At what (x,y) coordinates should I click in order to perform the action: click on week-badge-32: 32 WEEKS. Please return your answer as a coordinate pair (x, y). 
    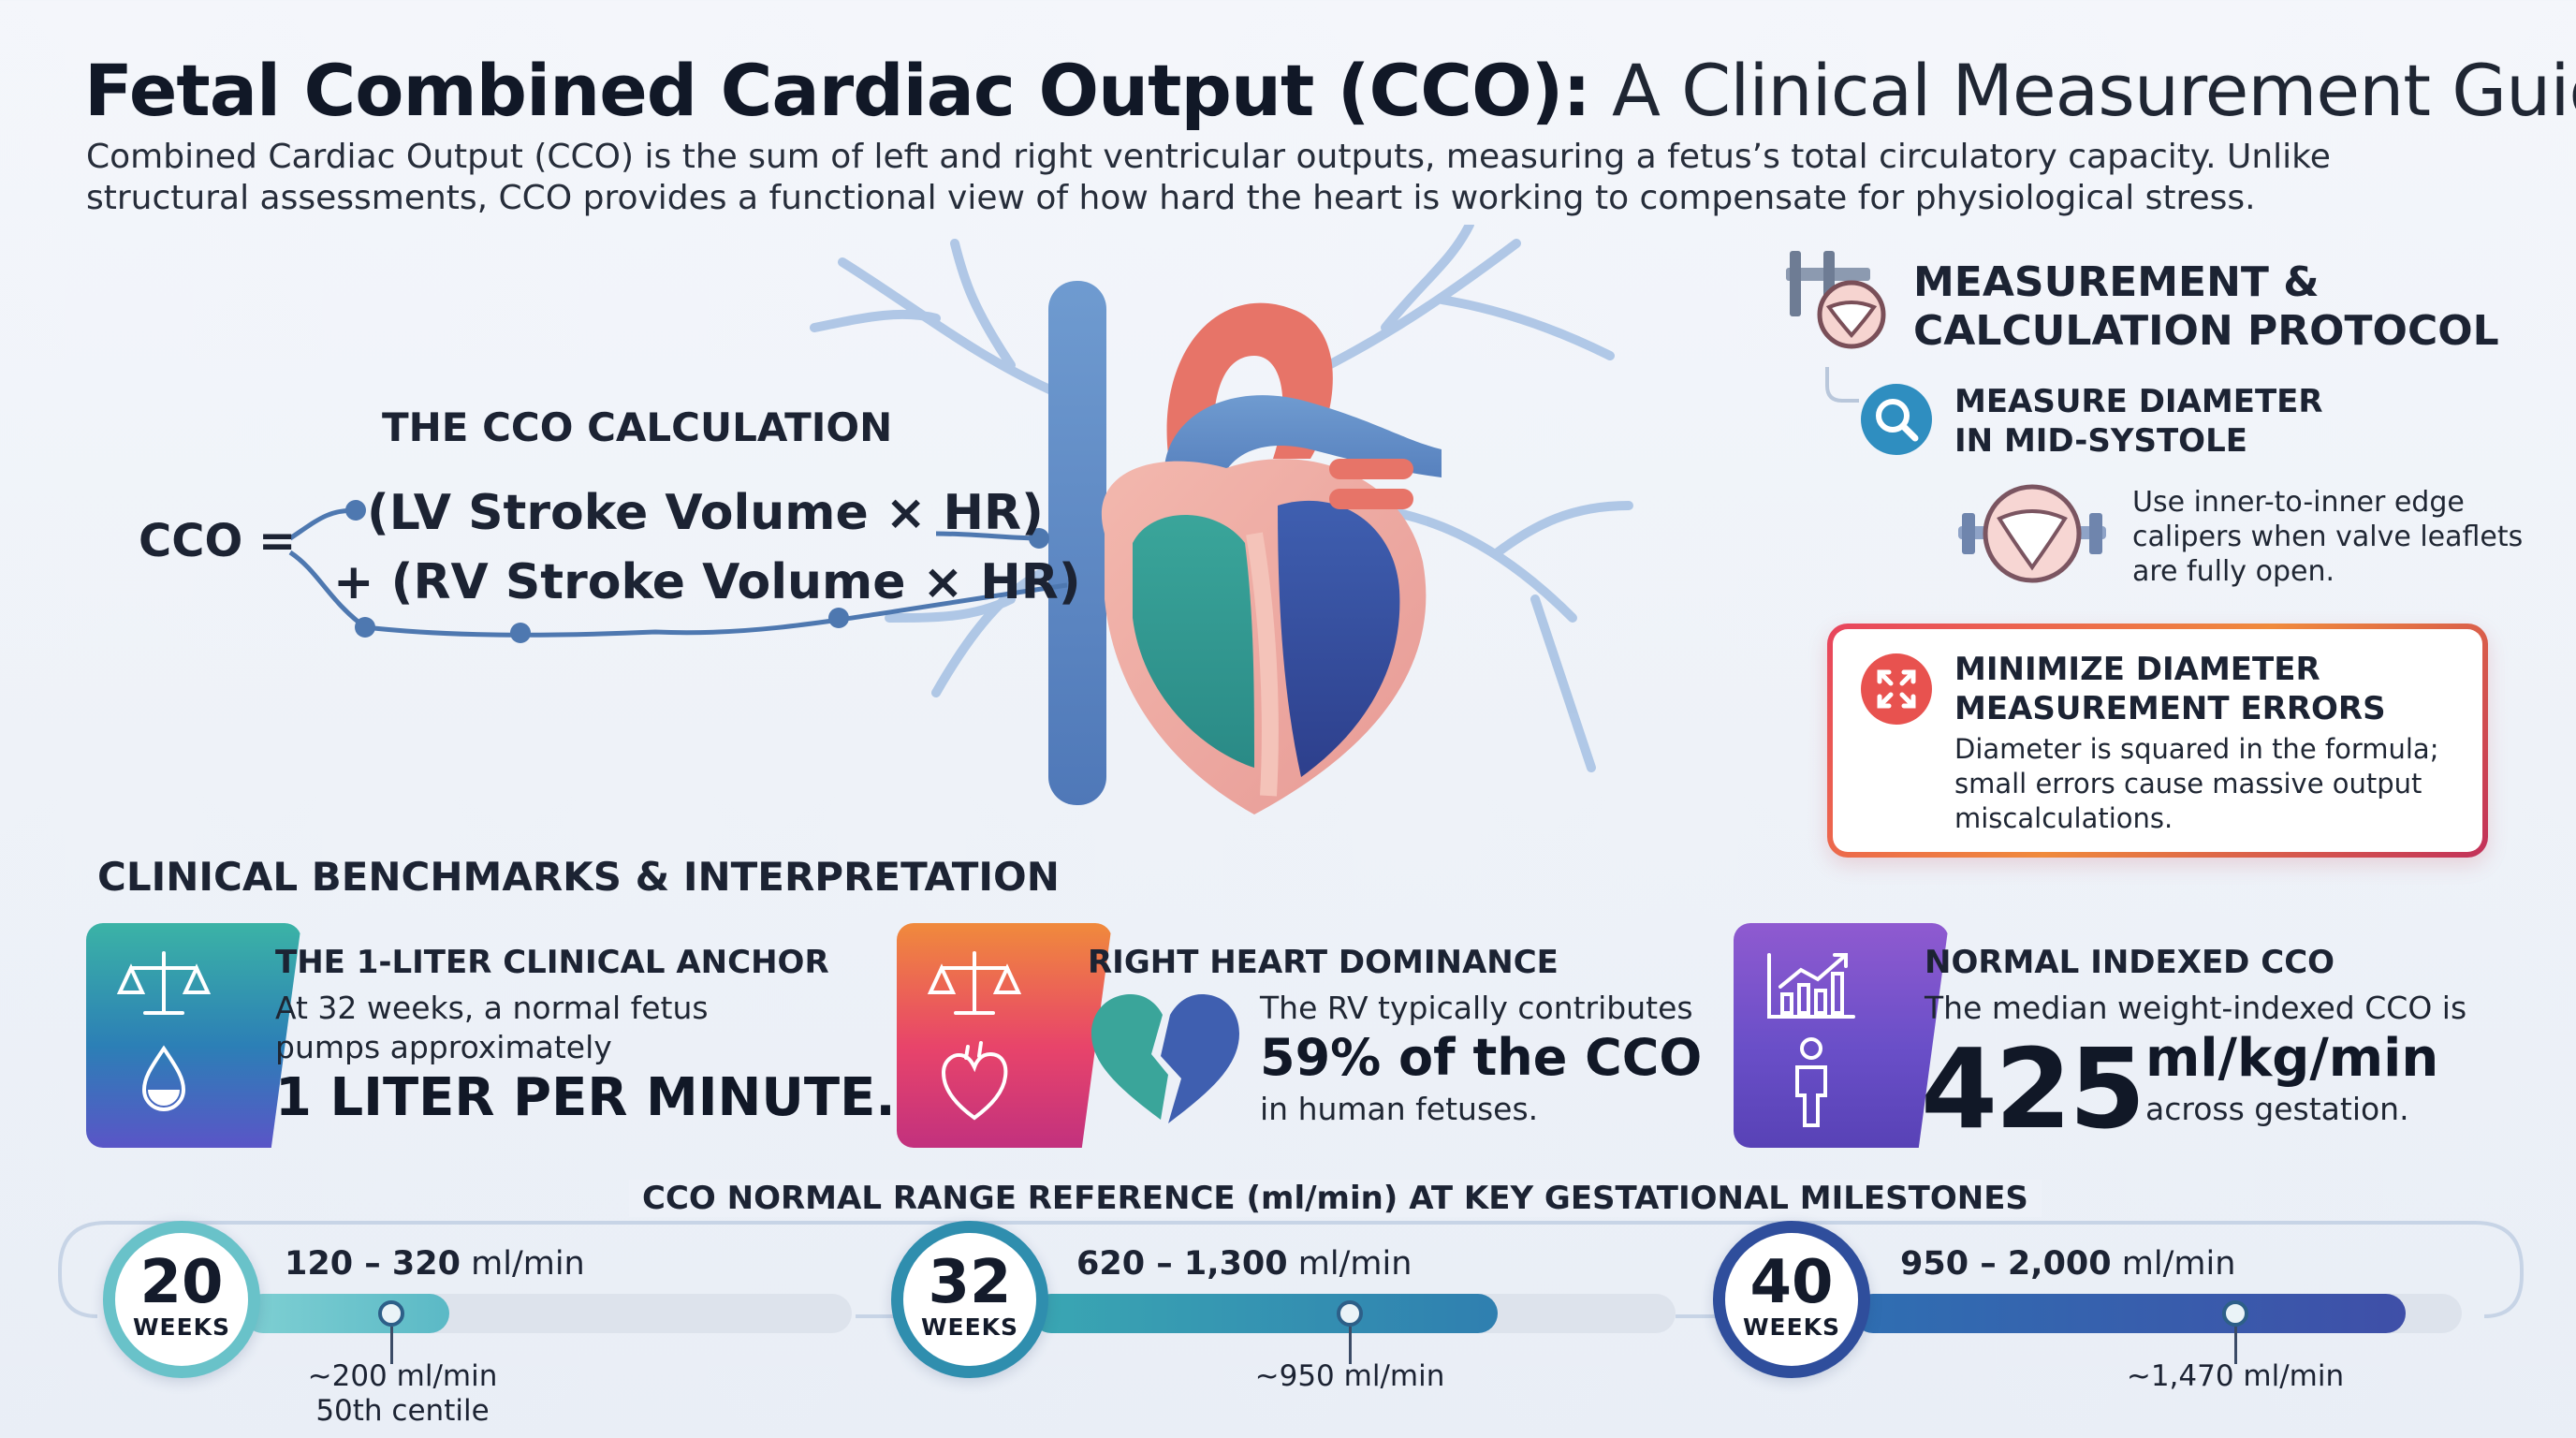
    Looking at the image, I should click on (970, 1299).